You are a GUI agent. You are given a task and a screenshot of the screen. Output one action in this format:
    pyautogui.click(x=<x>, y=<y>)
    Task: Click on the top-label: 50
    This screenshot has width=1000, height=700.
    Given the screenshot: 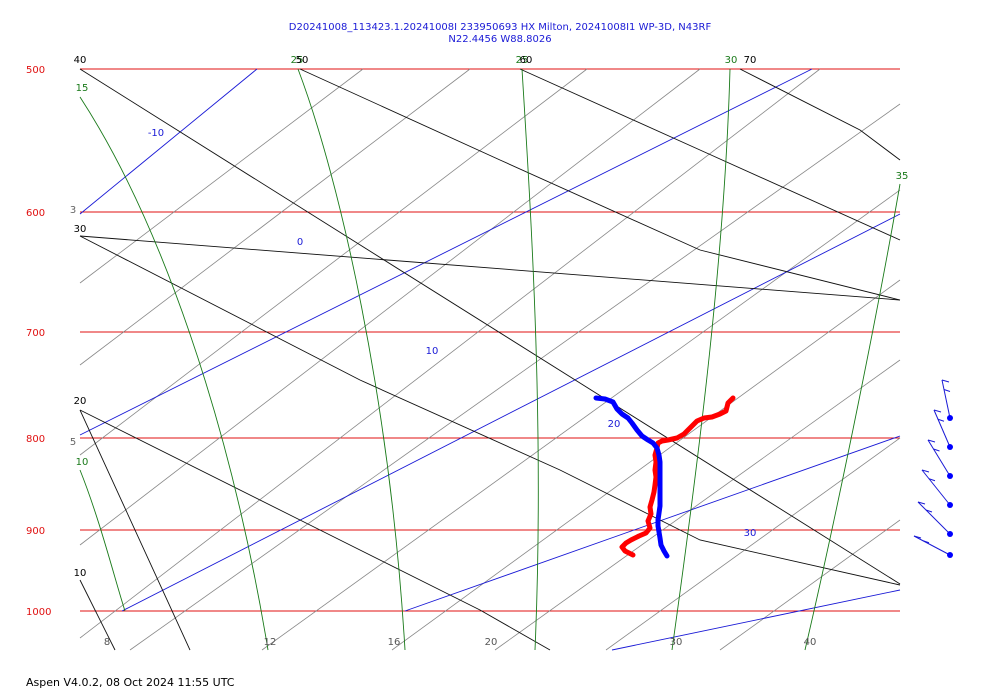 What is the action you would take?
    pyautogui.click(x=302, y=60)
    